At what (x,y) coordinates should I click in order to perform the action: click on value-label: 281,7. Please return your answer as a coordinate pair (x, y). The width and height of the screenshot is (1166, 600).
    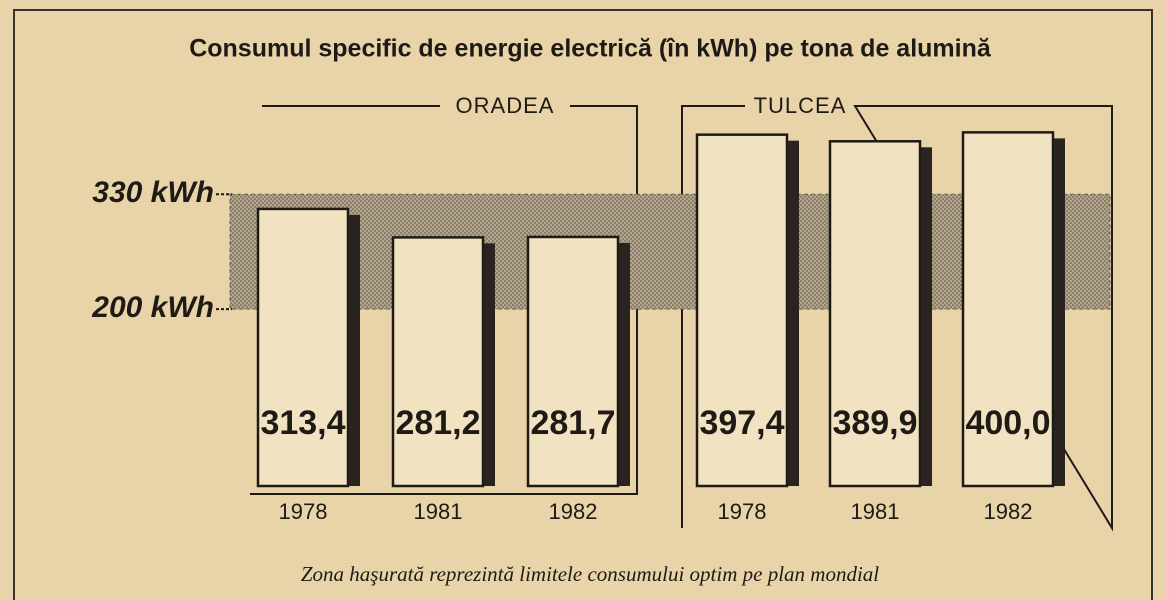
    Looking at the image, I should click on (572, 423).